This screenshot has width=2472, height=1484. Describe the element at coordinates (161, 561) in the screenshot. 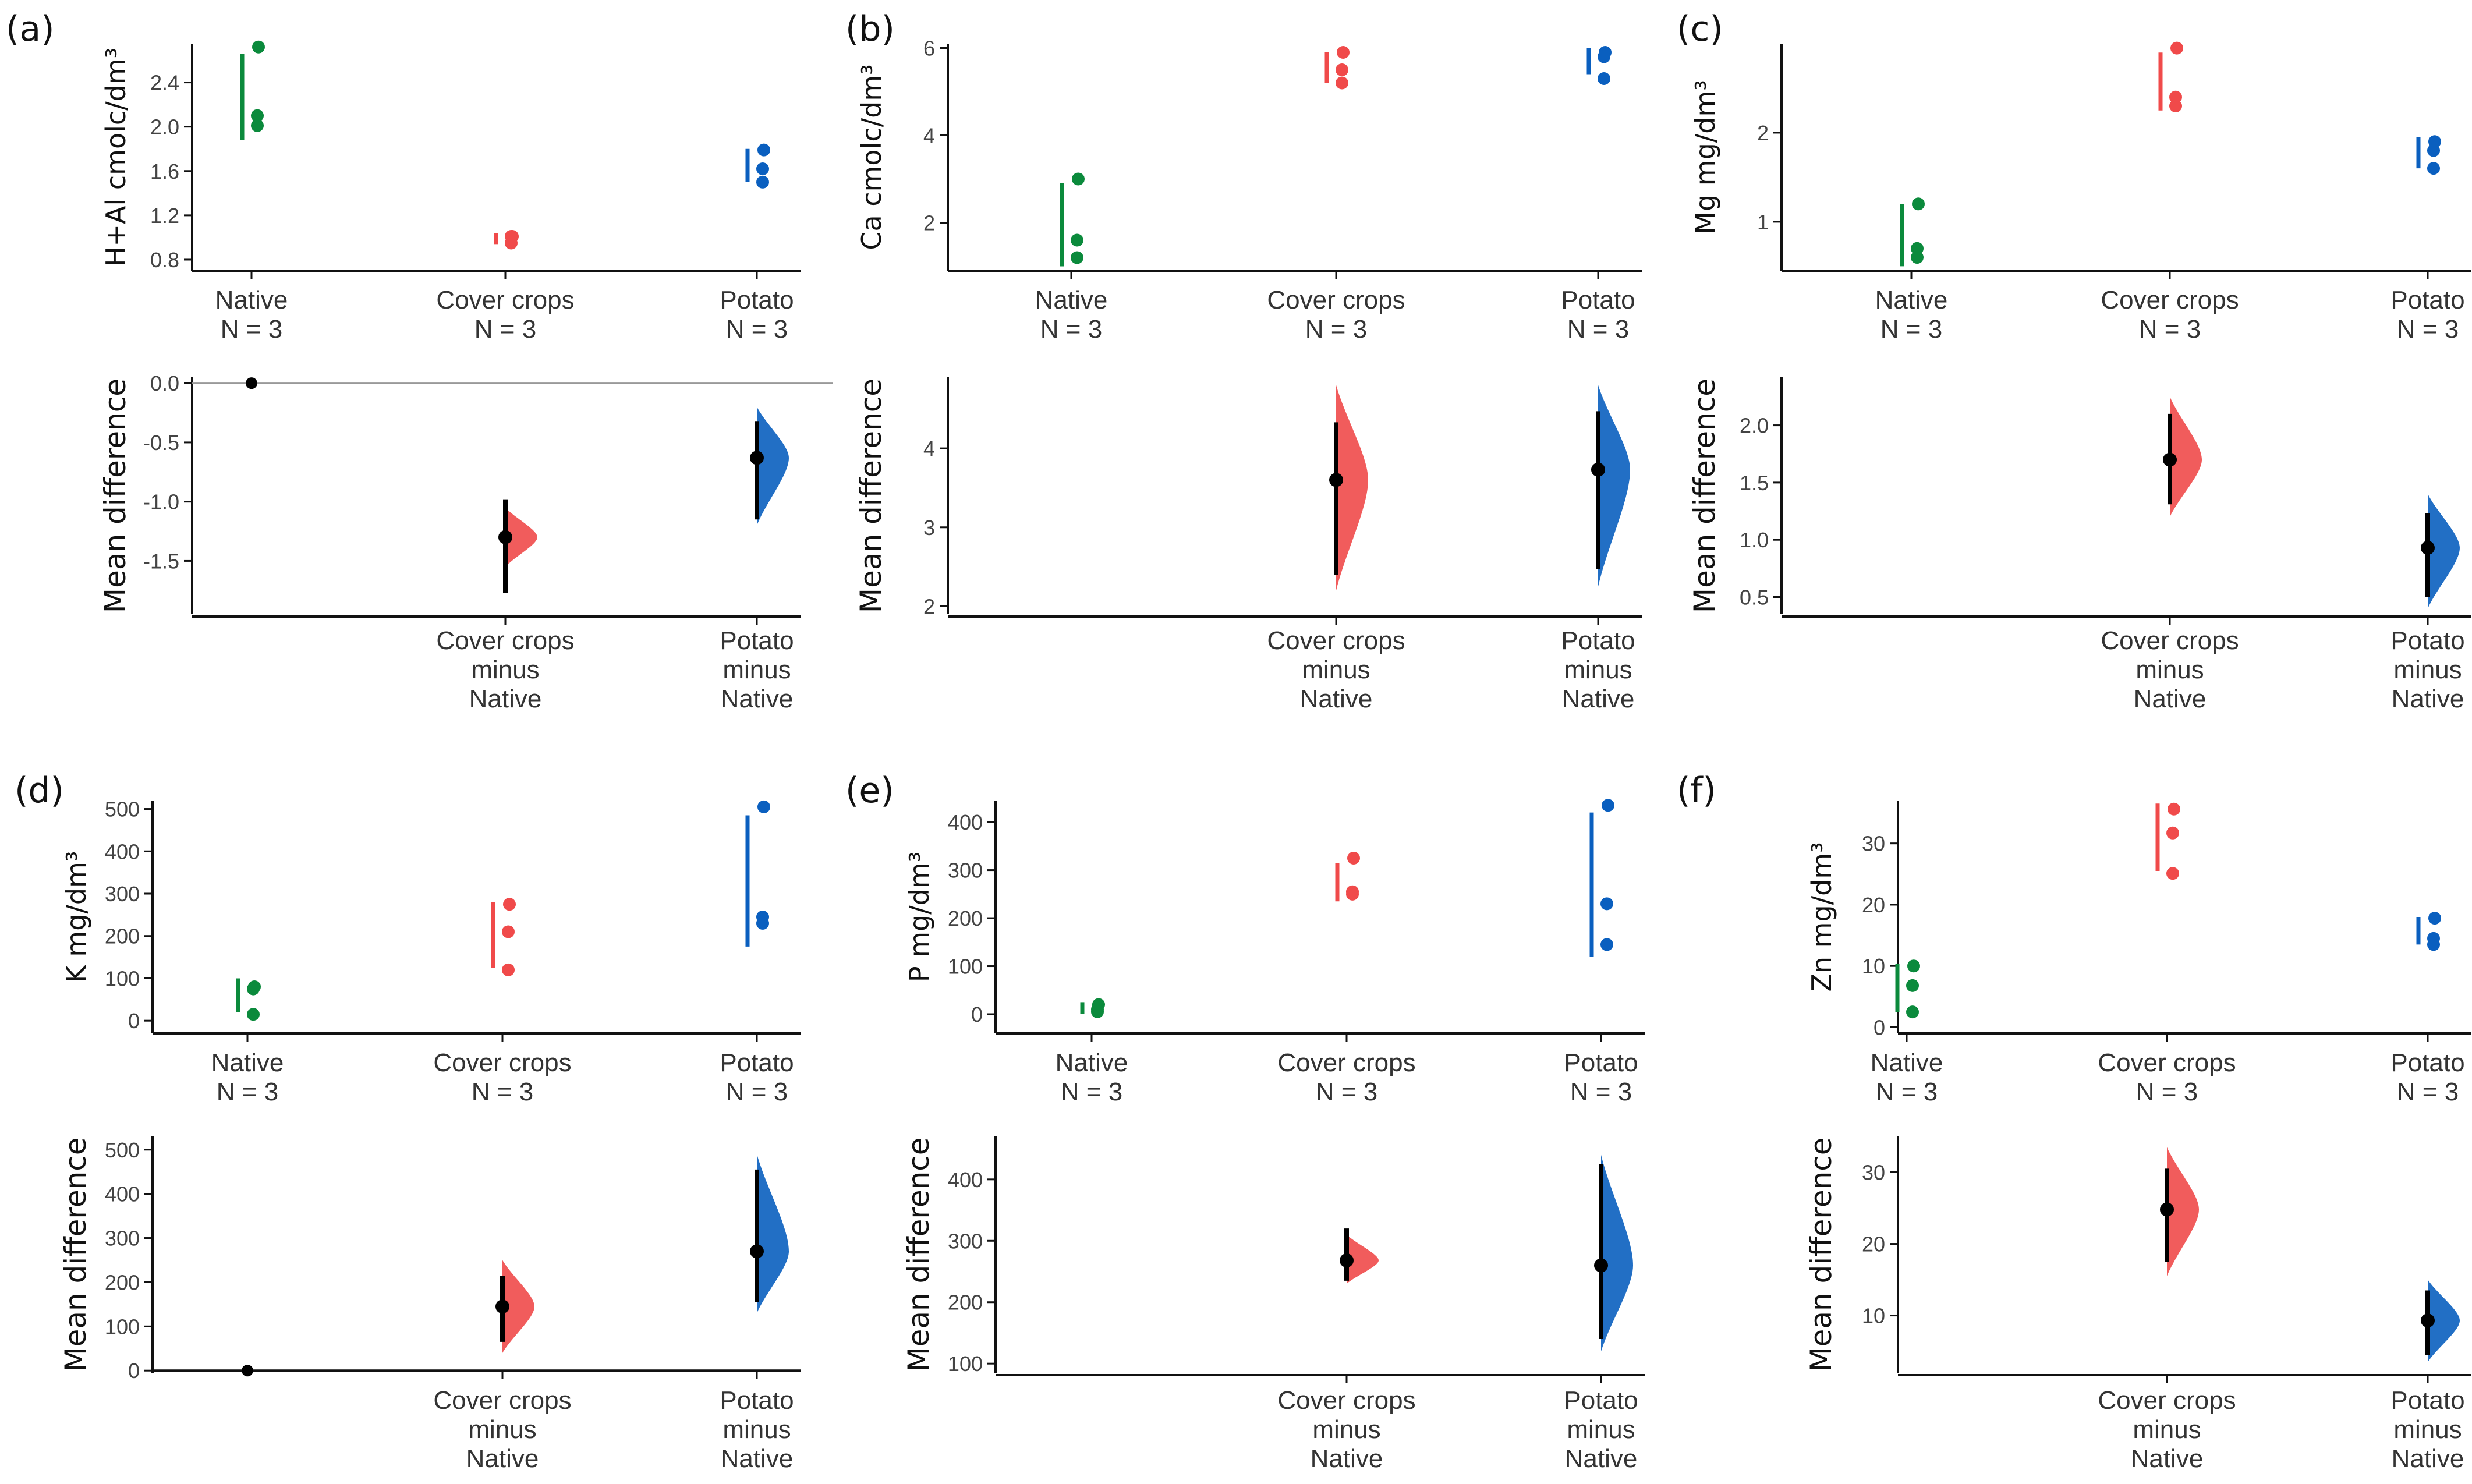

I see `bottom-y-tick-label: -1.5` at that location.